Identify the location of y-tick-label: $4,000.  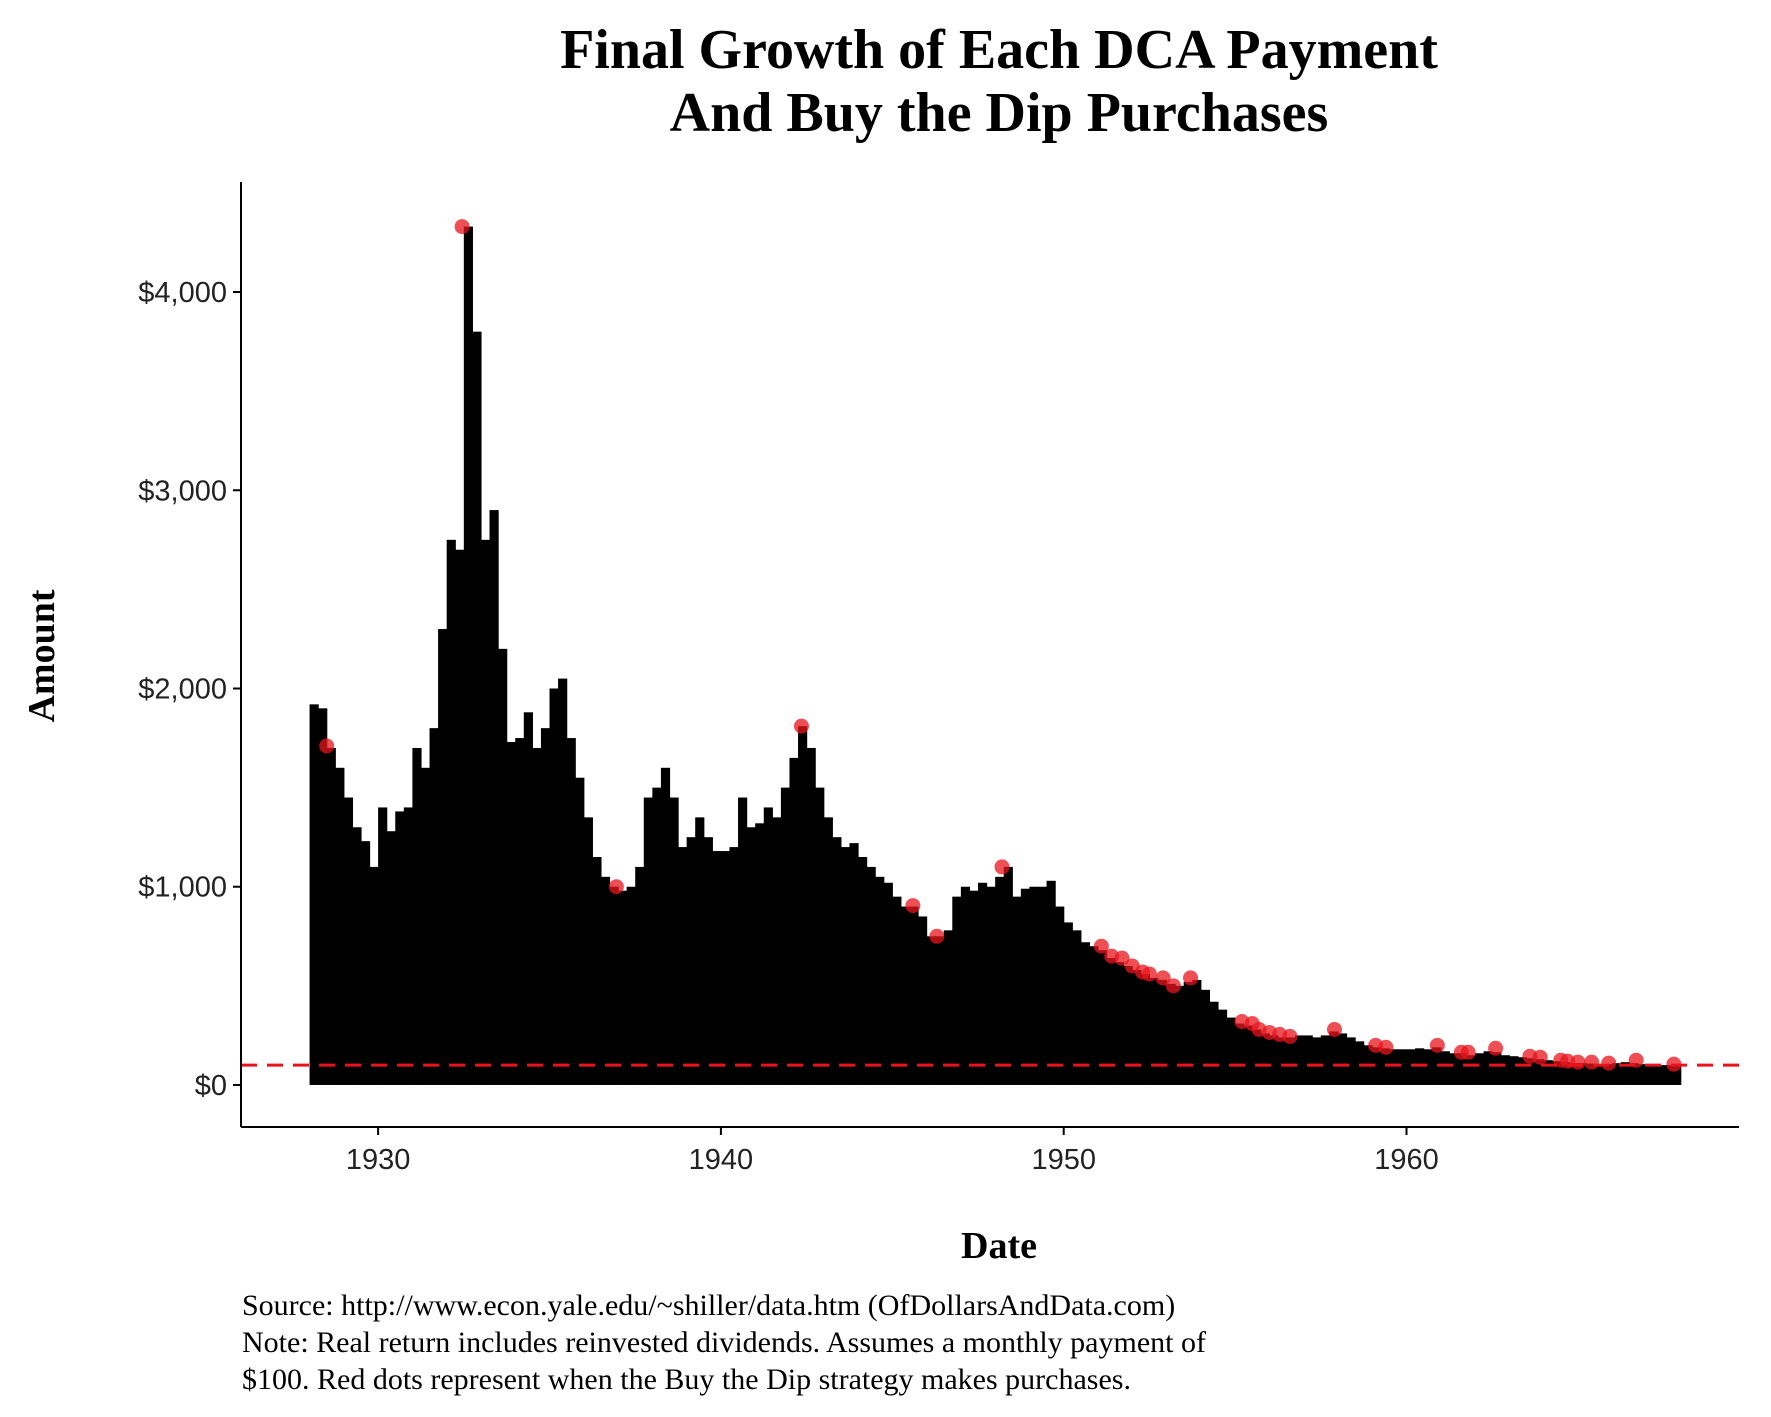
(182, 293).